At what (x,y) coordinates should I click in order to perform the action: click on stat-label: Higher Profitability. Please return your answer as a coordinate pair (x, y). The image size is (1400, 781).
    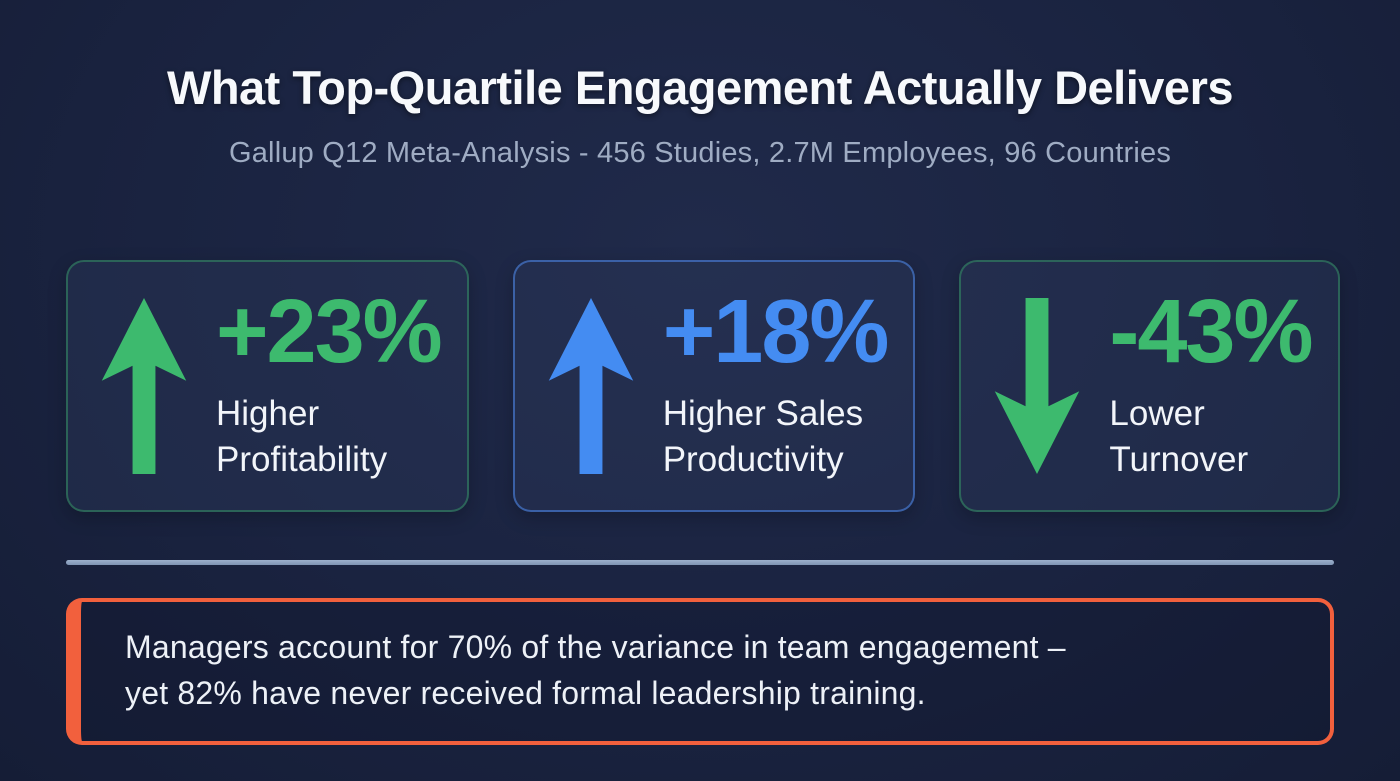
    Looking at the image, I should click on (302, 436).